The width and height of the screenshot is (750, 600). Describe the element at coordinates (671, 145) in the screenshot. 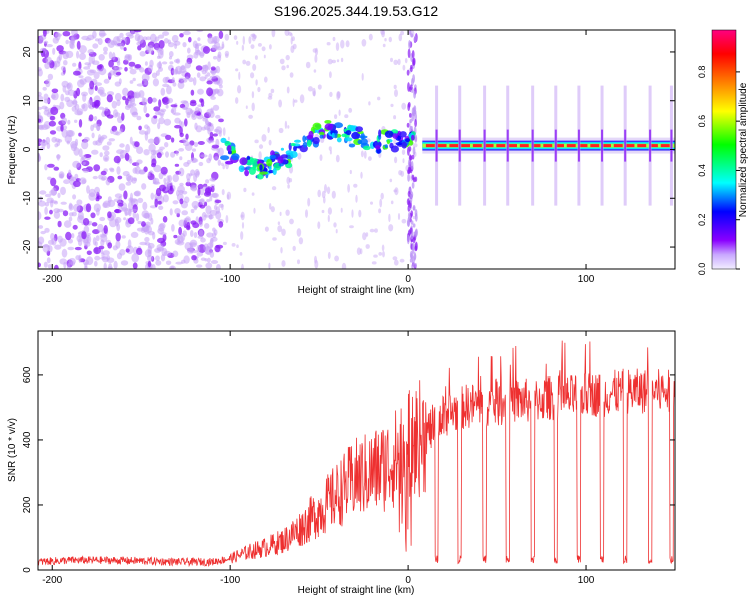

I see `tone-spike-core` at that location.